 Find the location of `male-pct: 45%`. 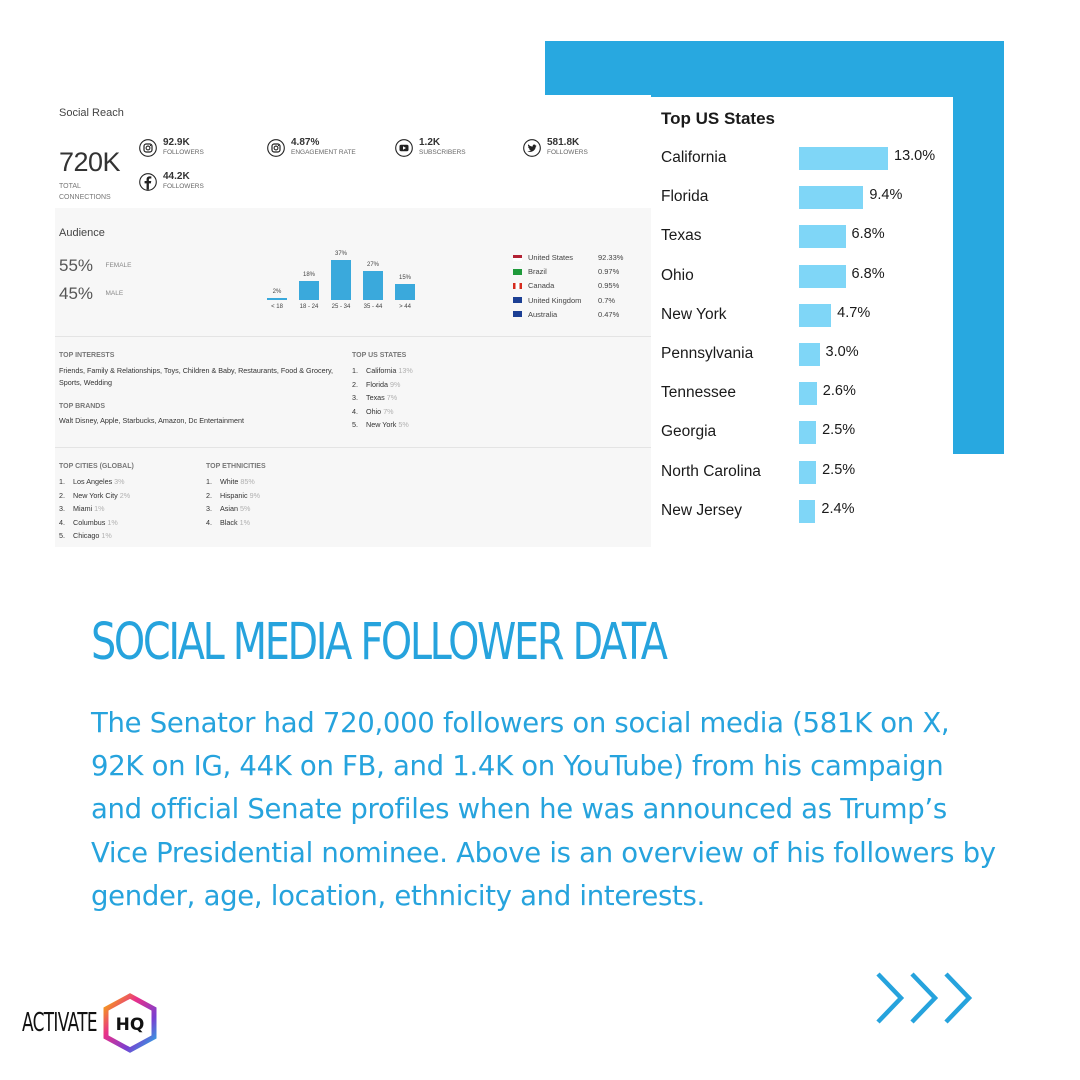

male-pct: 45% is located at coordinates (76, 293).